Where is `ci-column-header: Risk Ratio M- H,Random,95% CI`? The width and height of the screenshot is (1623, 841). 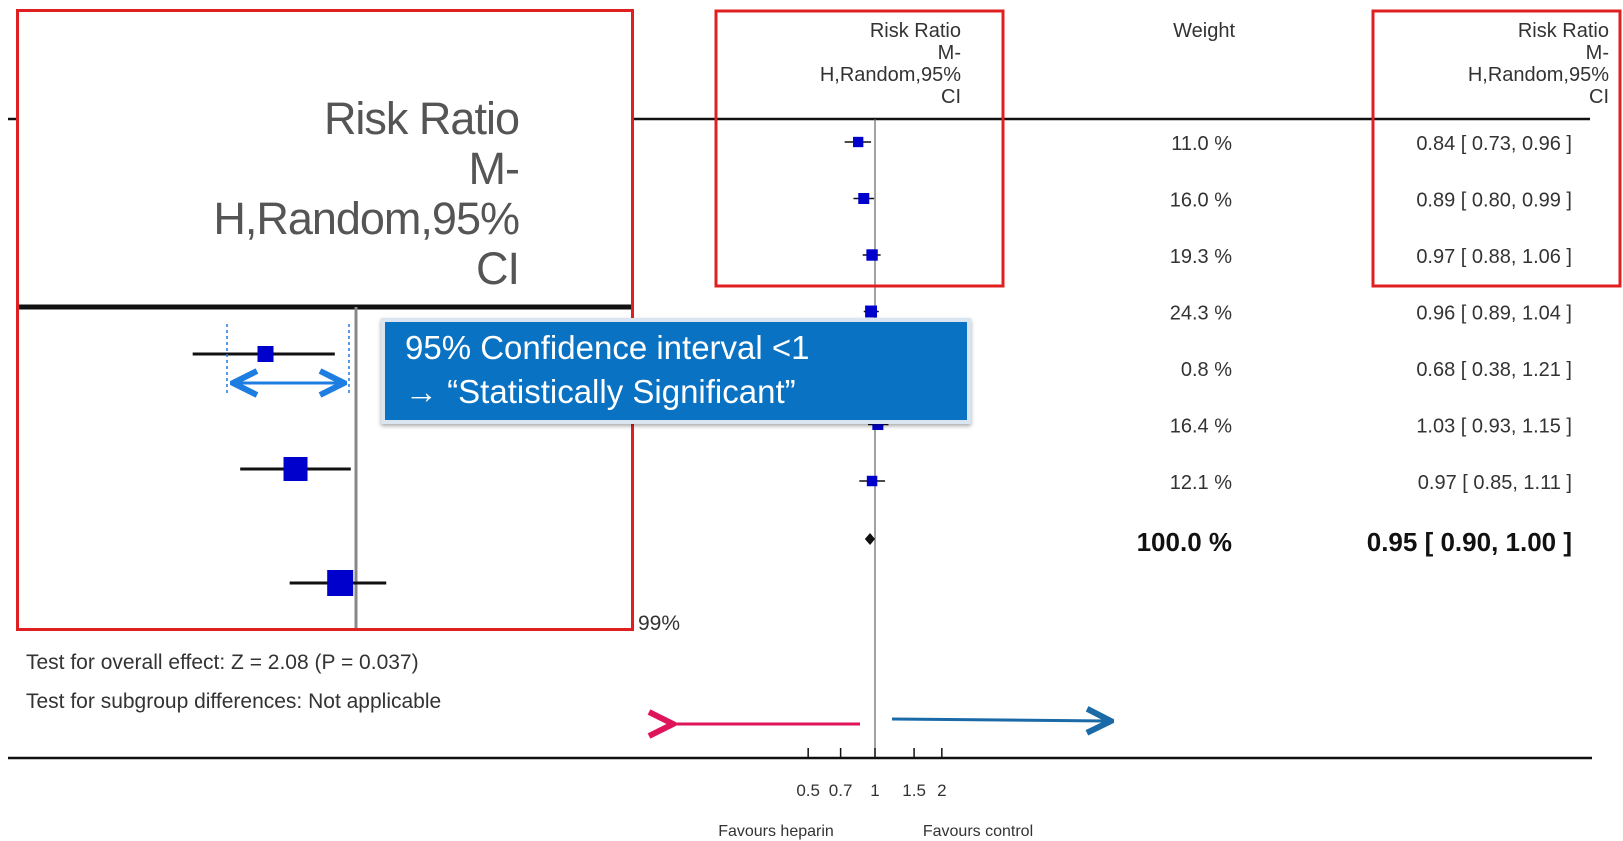 ci-column-header: Risk Ratio M- H,Random,95% CI is located at coordinates (1538, 64).